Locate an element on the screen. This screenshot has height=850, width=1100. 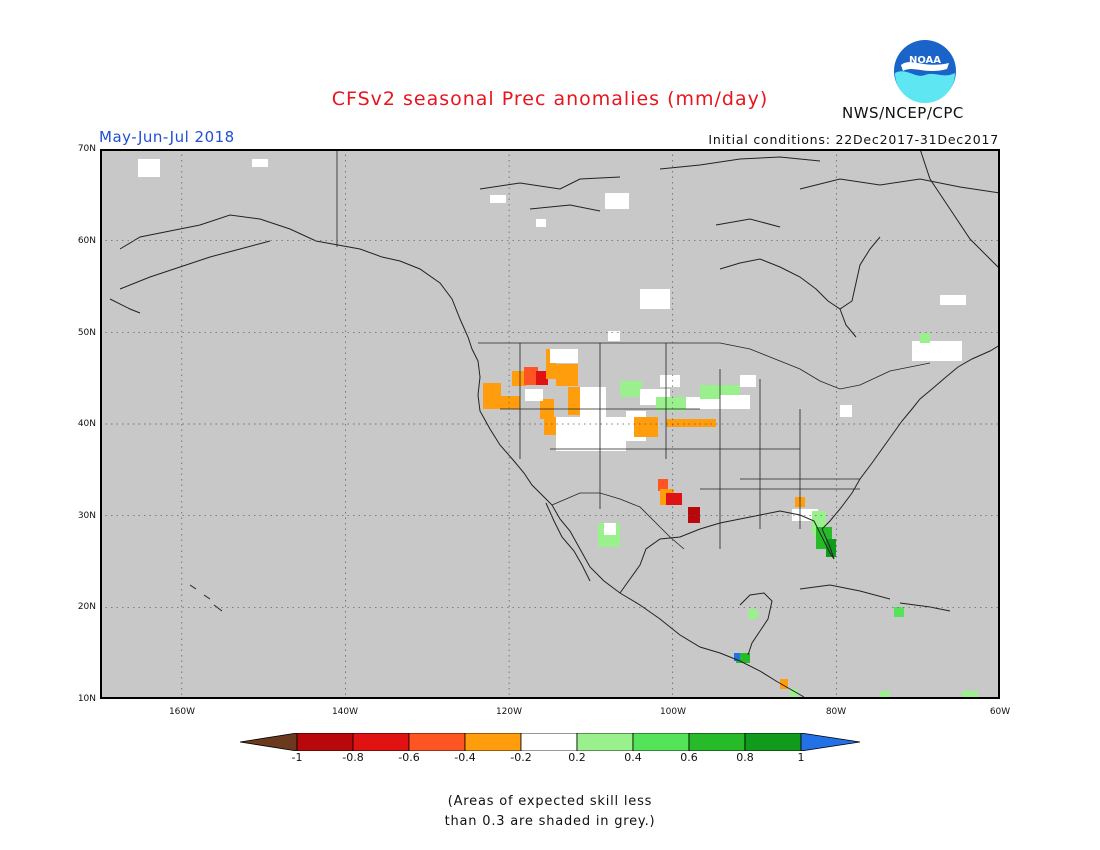
colorbar-label: 1 is located at coordinates (801, 757).